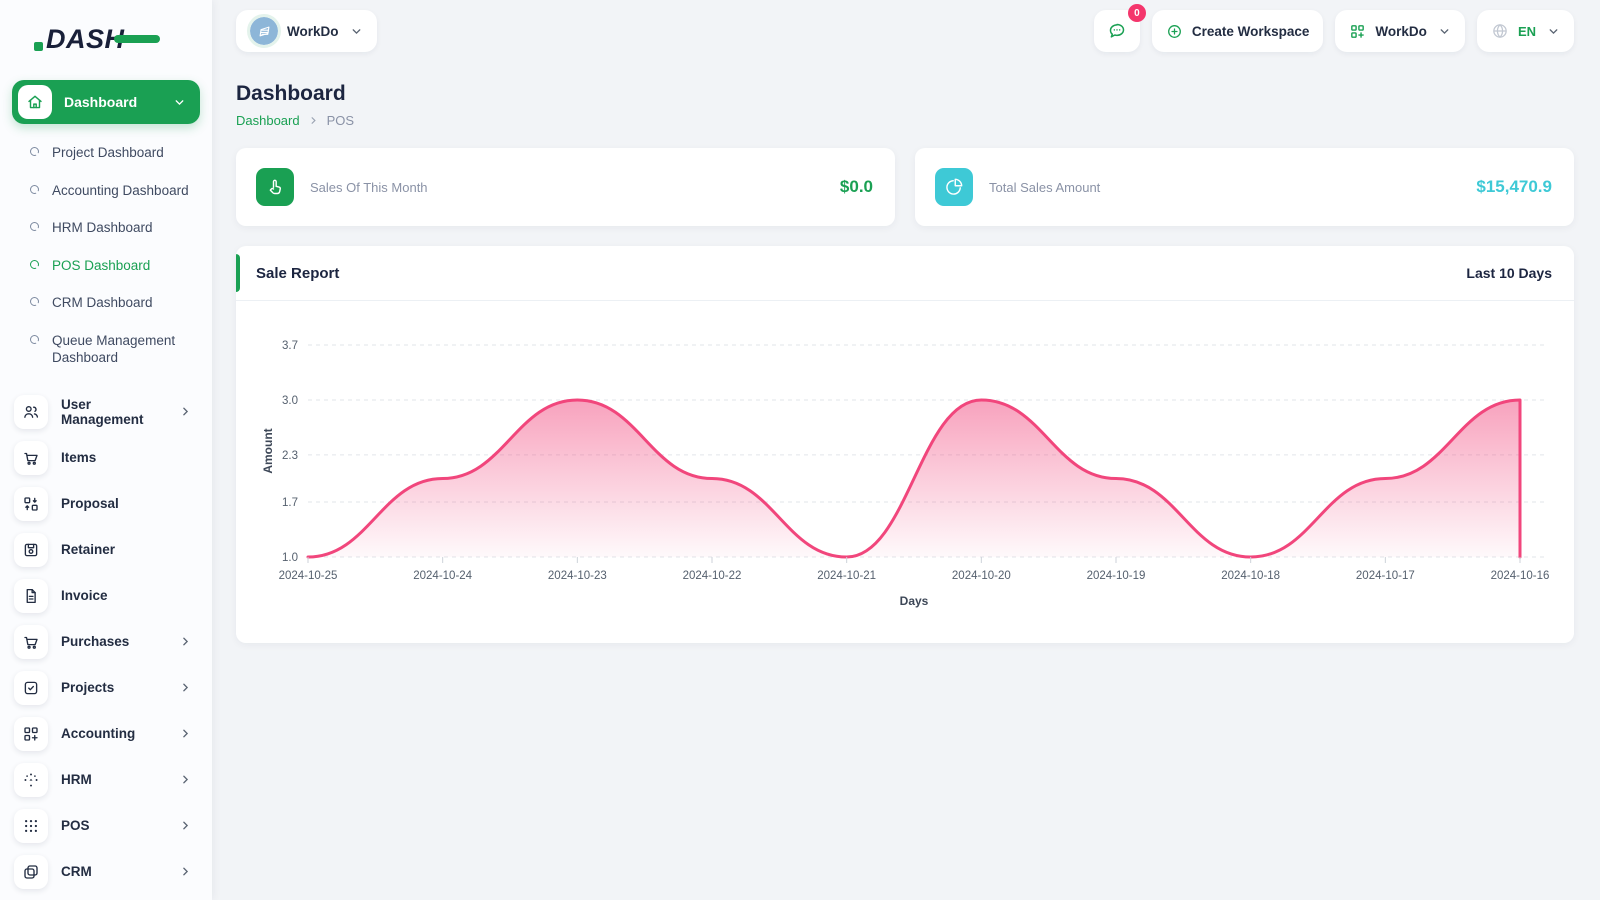 This screenshot has width=1600, height=900. I want to click on stat-card-total-sales-amount: Total Sales Amount $15,470.9, so click(1244, 187).